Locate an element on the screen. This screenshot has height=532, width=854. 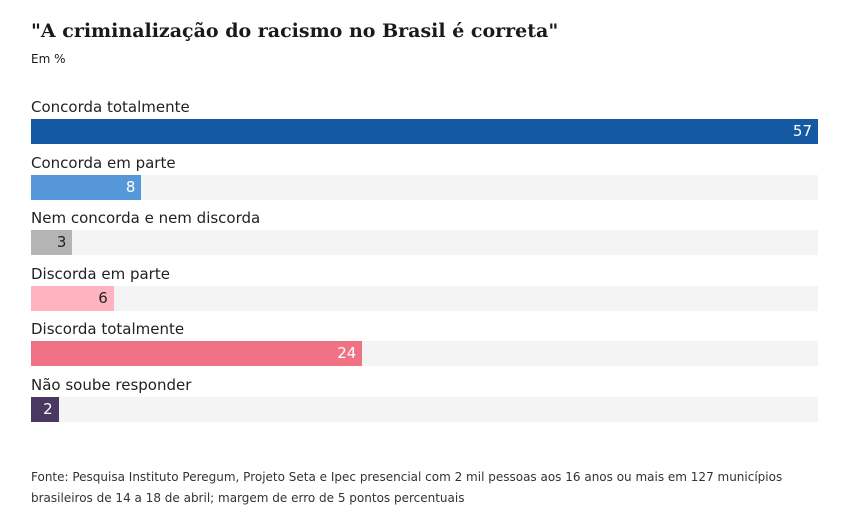
data-label: 24 is located at coordinates (347, 353).